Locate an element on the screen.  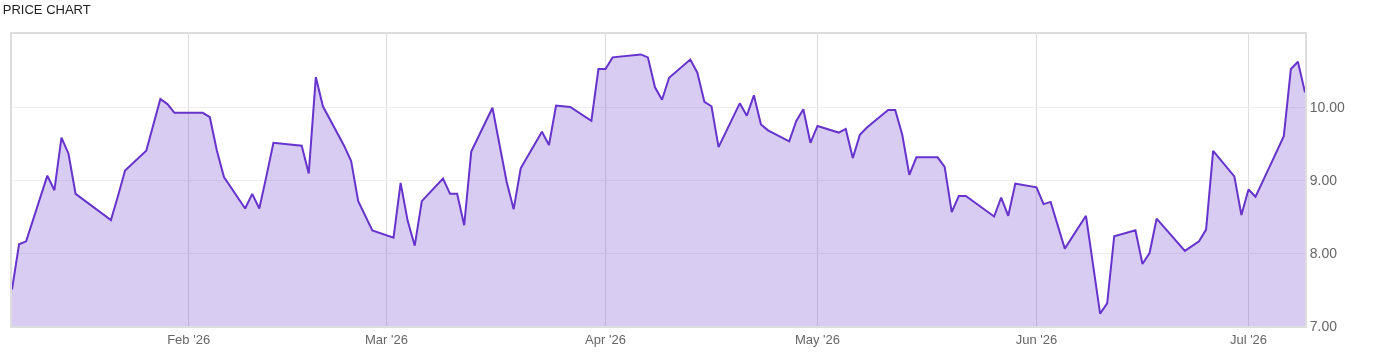
y-tick-label: 10.00 is located at coordinates (1327, 106).